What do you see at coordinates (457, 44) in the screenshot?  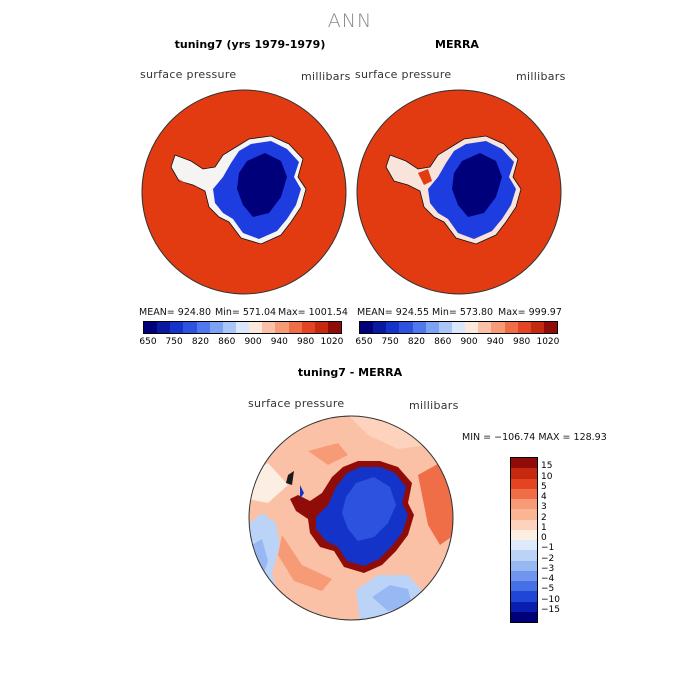 I see `panel2-title: MERRA` at bounding box center [457, 44].